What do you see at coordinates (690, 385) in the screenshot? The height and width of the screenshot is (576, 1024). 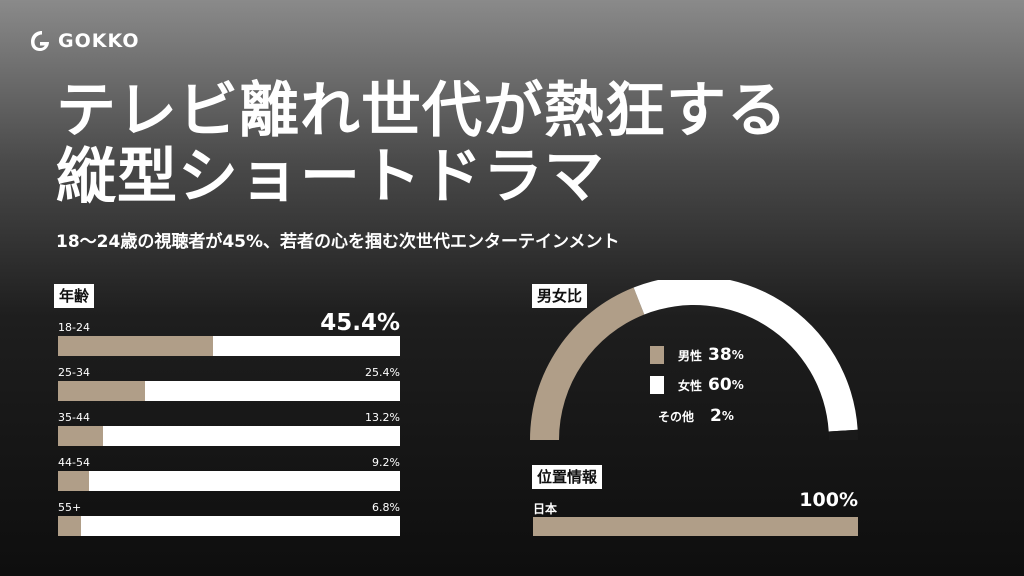 I see `legend-label: 女性` at bounding box center [690, 385].